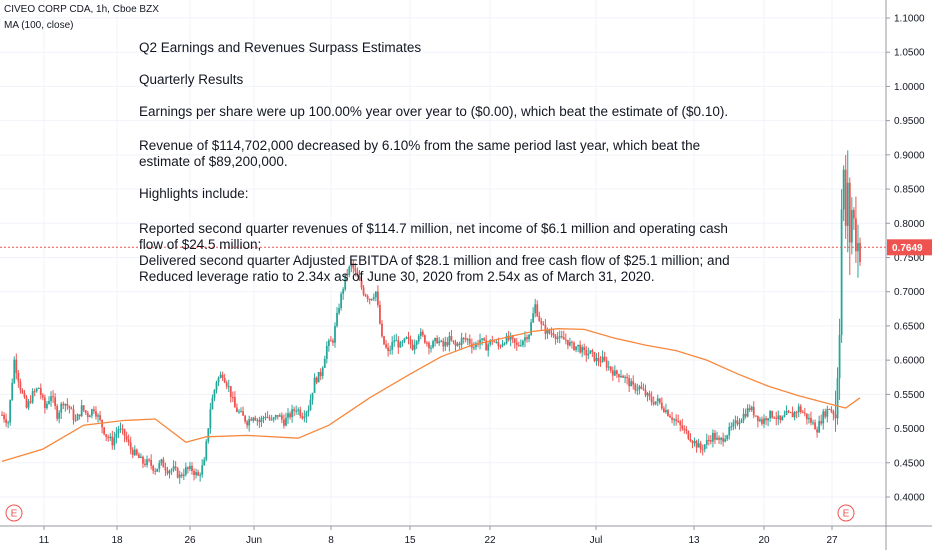 The image size is (932, 550). Describe the element at coordinates (254, 540) in the screenshot. I see `x-tick-label: Jun` at that location.